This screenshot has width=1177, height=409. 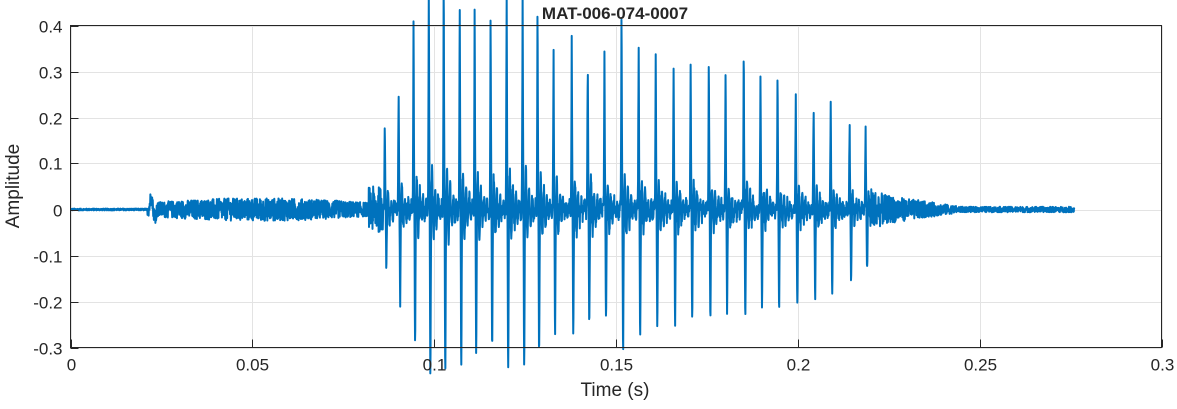 I want to click on x-tick-label: 0.3, so click(x=1163, y=365).